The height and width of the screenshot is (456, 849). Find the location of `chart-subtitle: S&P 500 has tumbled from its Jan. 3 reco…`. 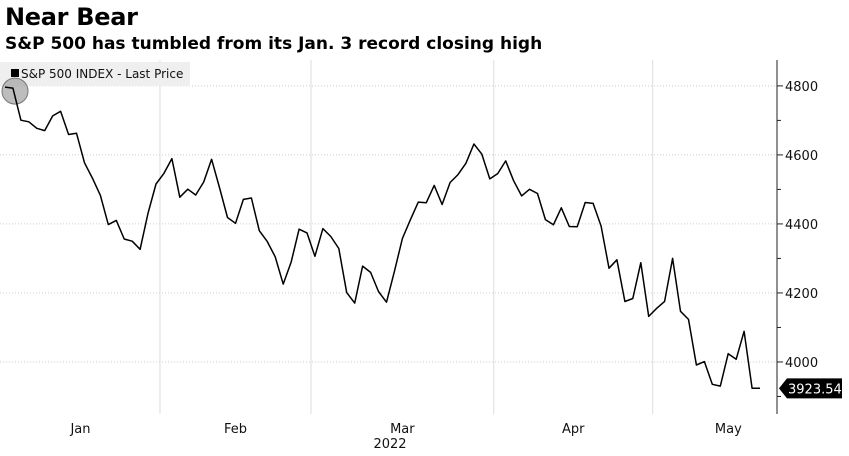

chart-subtitle: S&P 500 has tumbled from its Jan. 3 reco… is located at coordinates (274, 44).